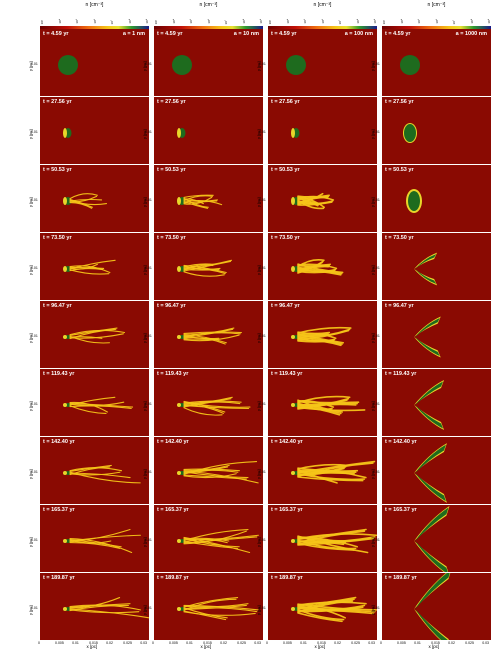 Image resolution: width=502 pixels, height=649 pixels. I want to click on simulation-panel: t = 4.59 yr a = 1 nm, so click(94, 62).